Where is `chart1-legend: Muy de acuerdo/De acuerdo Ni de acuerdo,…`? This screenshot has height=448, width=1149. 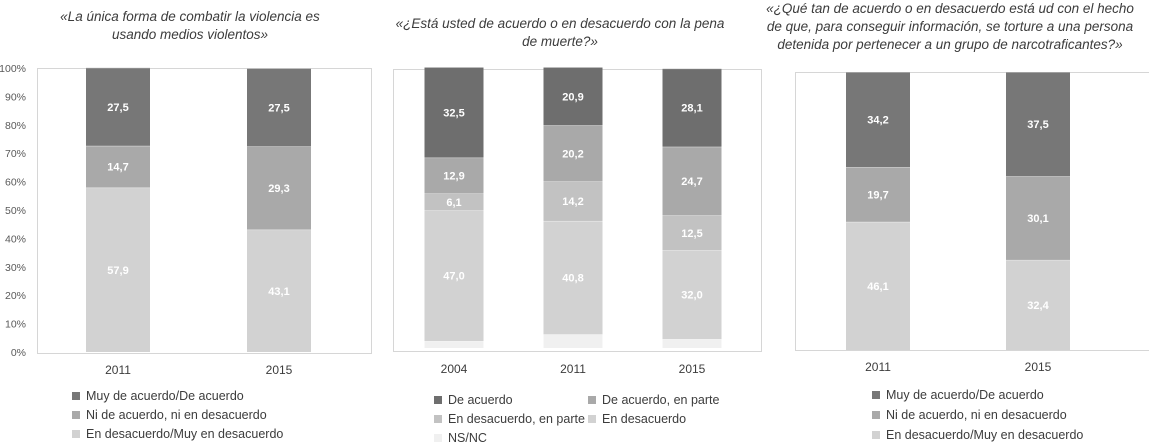 chart1-legend: Muy de acuerdo/De acuerdo Ni de acuerdo,… is located at coordinates (222, 417).